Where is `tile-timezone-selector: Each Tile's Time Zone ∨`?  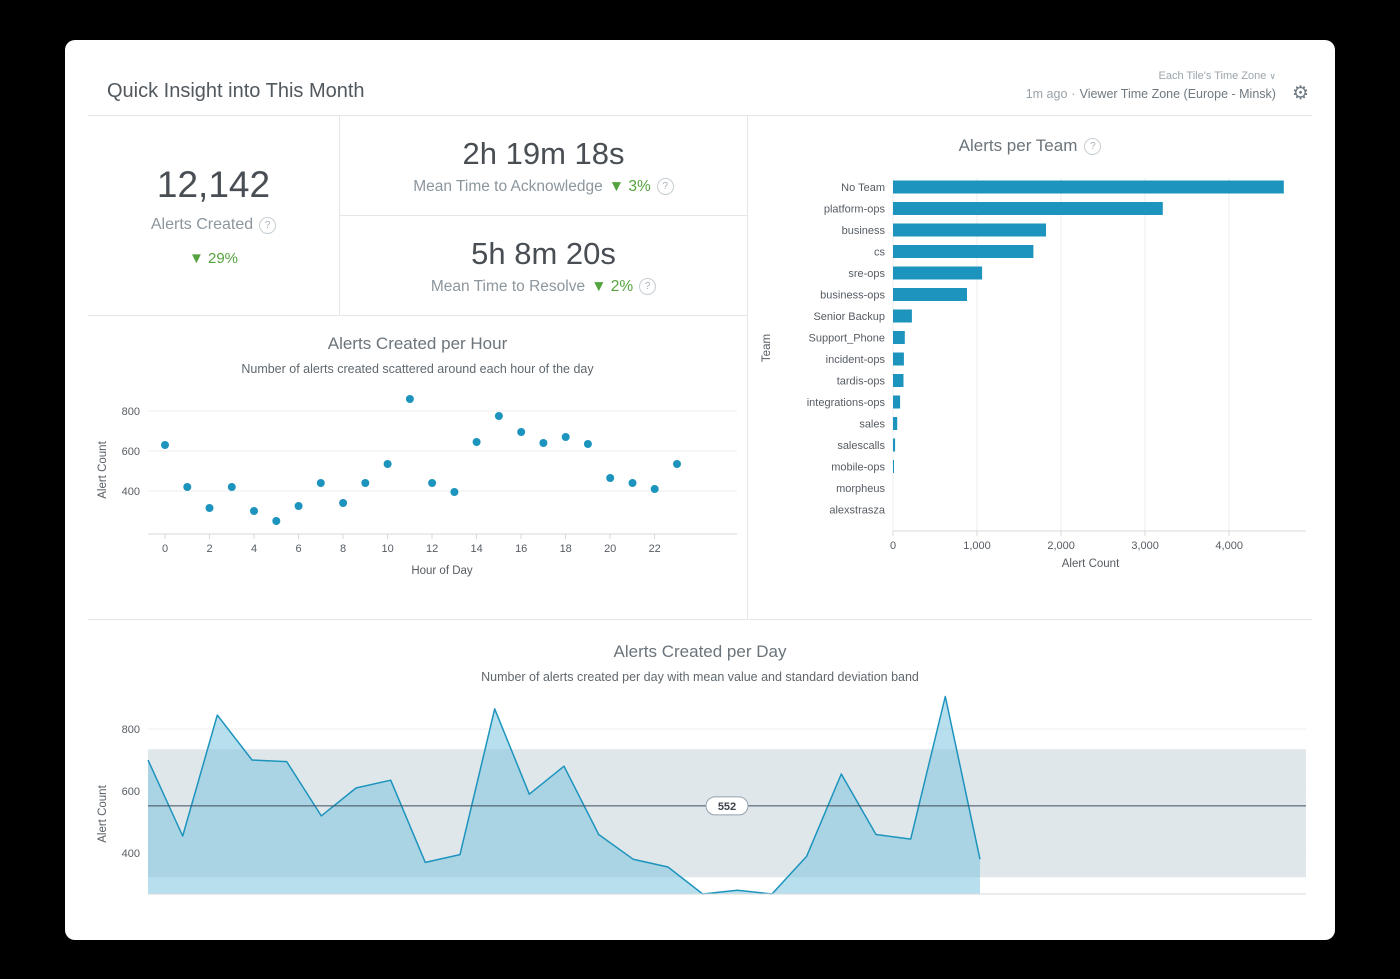 tile-timezone-selector: Each Tile's Time Zone ∨ is located at coordinates (1151, 77).